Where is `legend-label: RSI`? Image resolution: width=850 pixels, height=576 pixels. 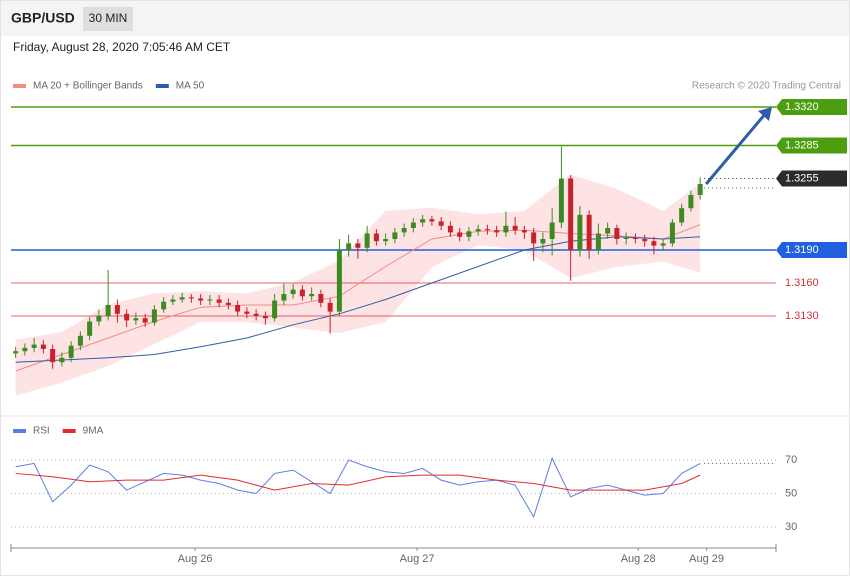 legend-label: RSI is located at coordinates (41, 431).